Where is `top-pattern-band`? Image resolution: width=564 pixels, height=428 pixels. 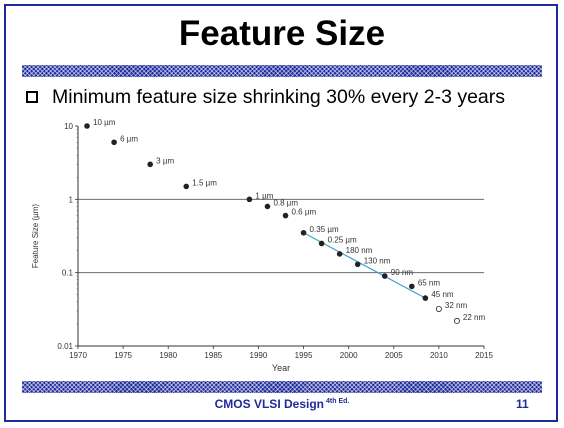 top-pattern-band is located at coordinates (282, 71).